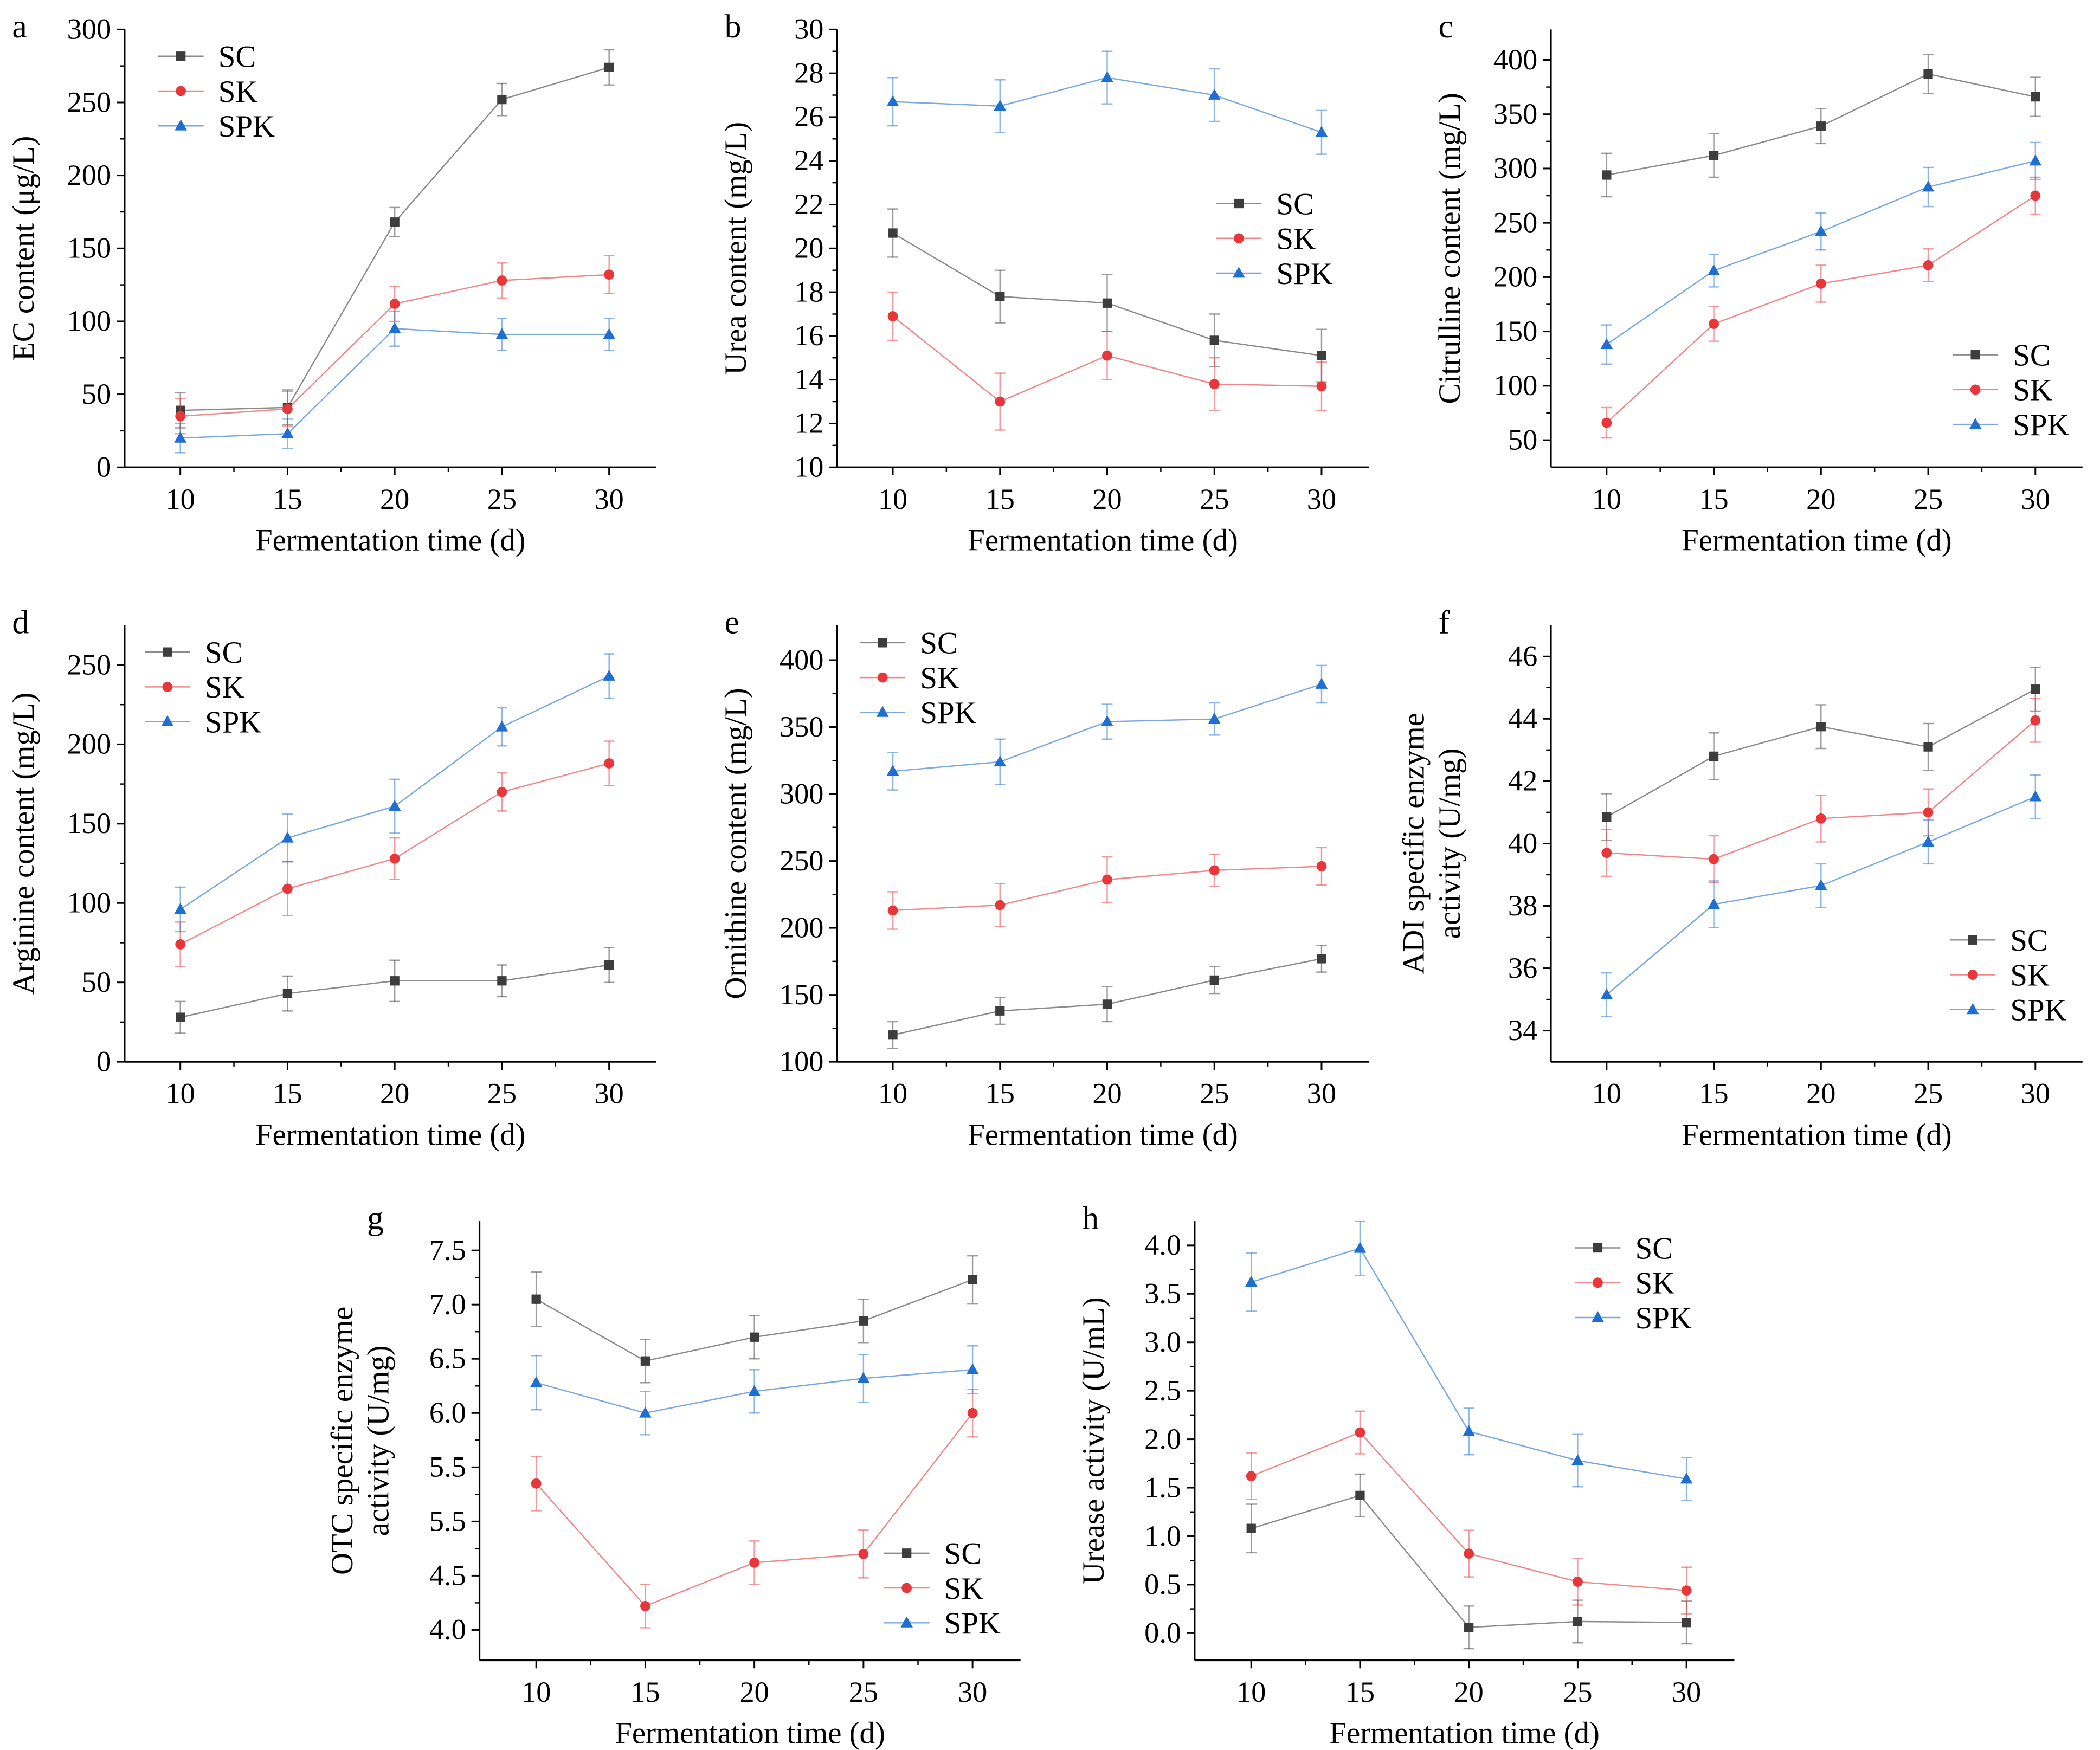  I want to click on y-tick-label: 400, so click(1515, 59).